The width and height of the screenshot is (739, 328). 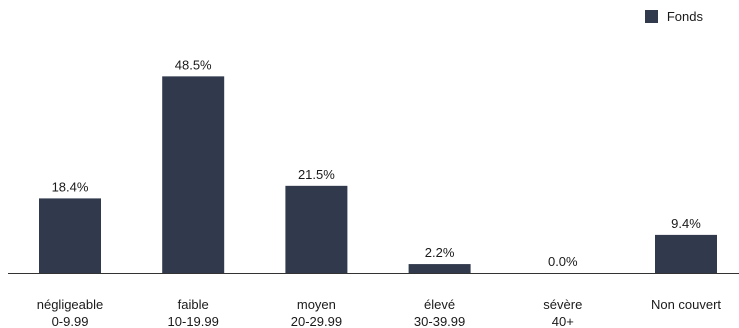 What do you see at coordinates (439, 304) in the screenshot?
I see `category-label: élevé` at bounding box center [439, 304].